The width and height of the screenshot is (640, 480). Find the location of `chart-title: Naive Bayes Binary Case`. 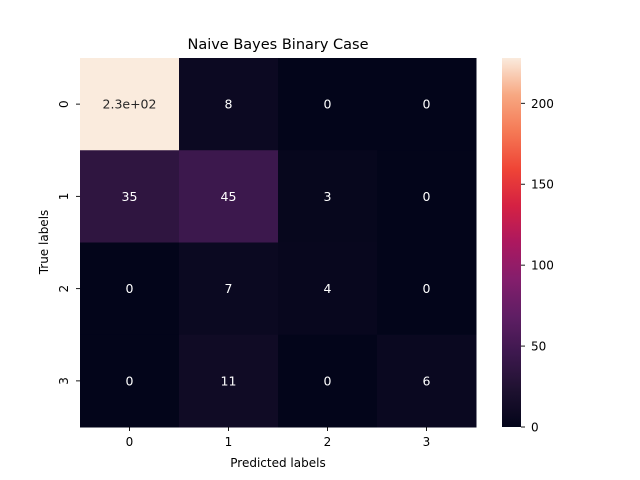

chart-title: Naive Bayes Binary Case is located at coordinates (277, 45).